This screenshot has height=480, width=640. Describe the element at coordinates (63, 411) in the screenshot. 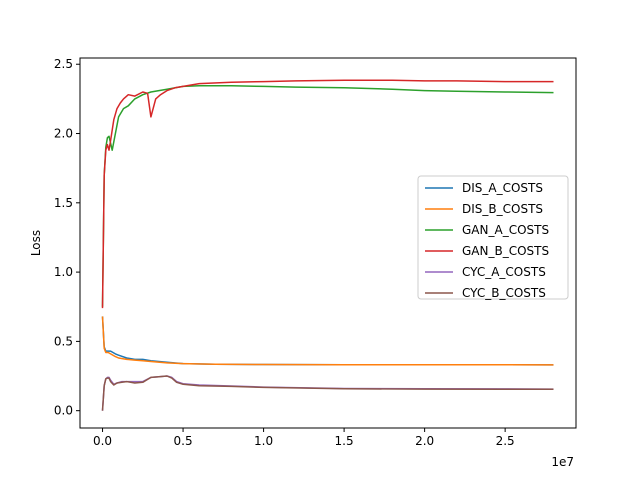

I see `y-tick-label: 0.0` at that location.